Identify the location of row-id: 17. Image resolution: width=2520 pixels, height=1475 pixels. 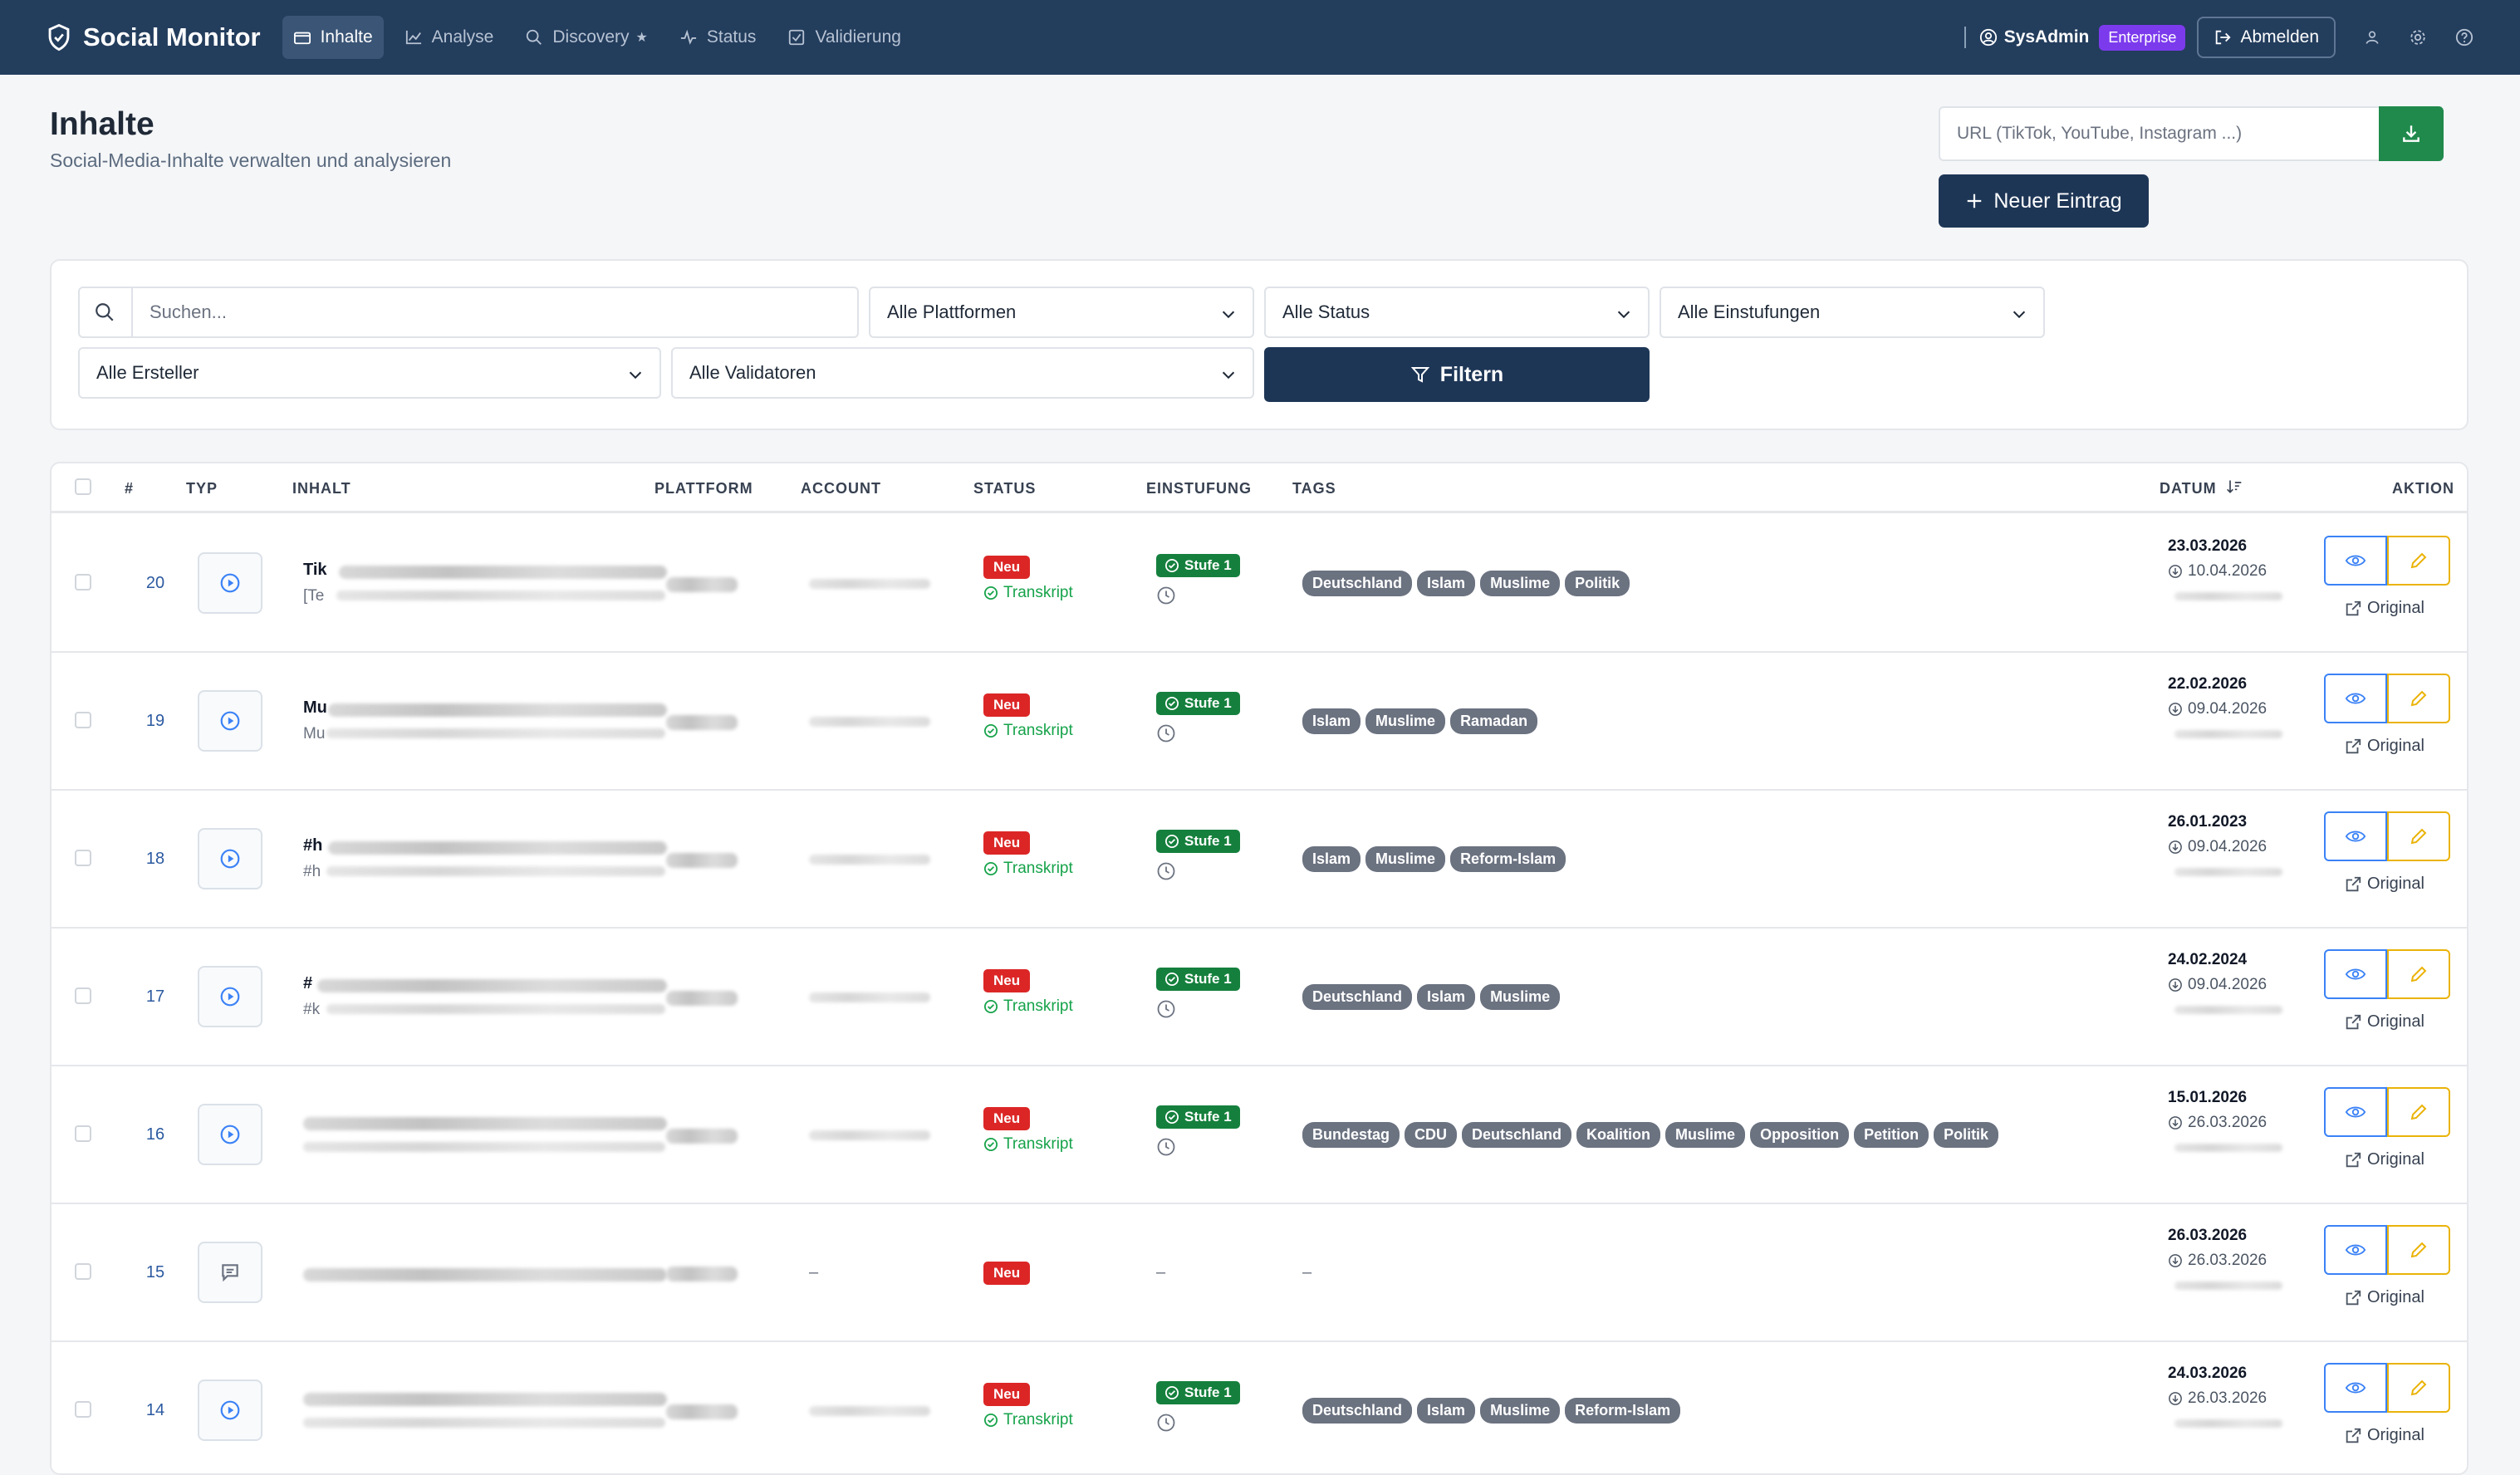
(155, 996).